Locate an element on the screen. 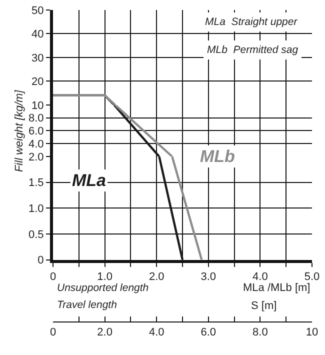  x-axis-title: MLa /MLb [m] is located at coordinates (276, 288).